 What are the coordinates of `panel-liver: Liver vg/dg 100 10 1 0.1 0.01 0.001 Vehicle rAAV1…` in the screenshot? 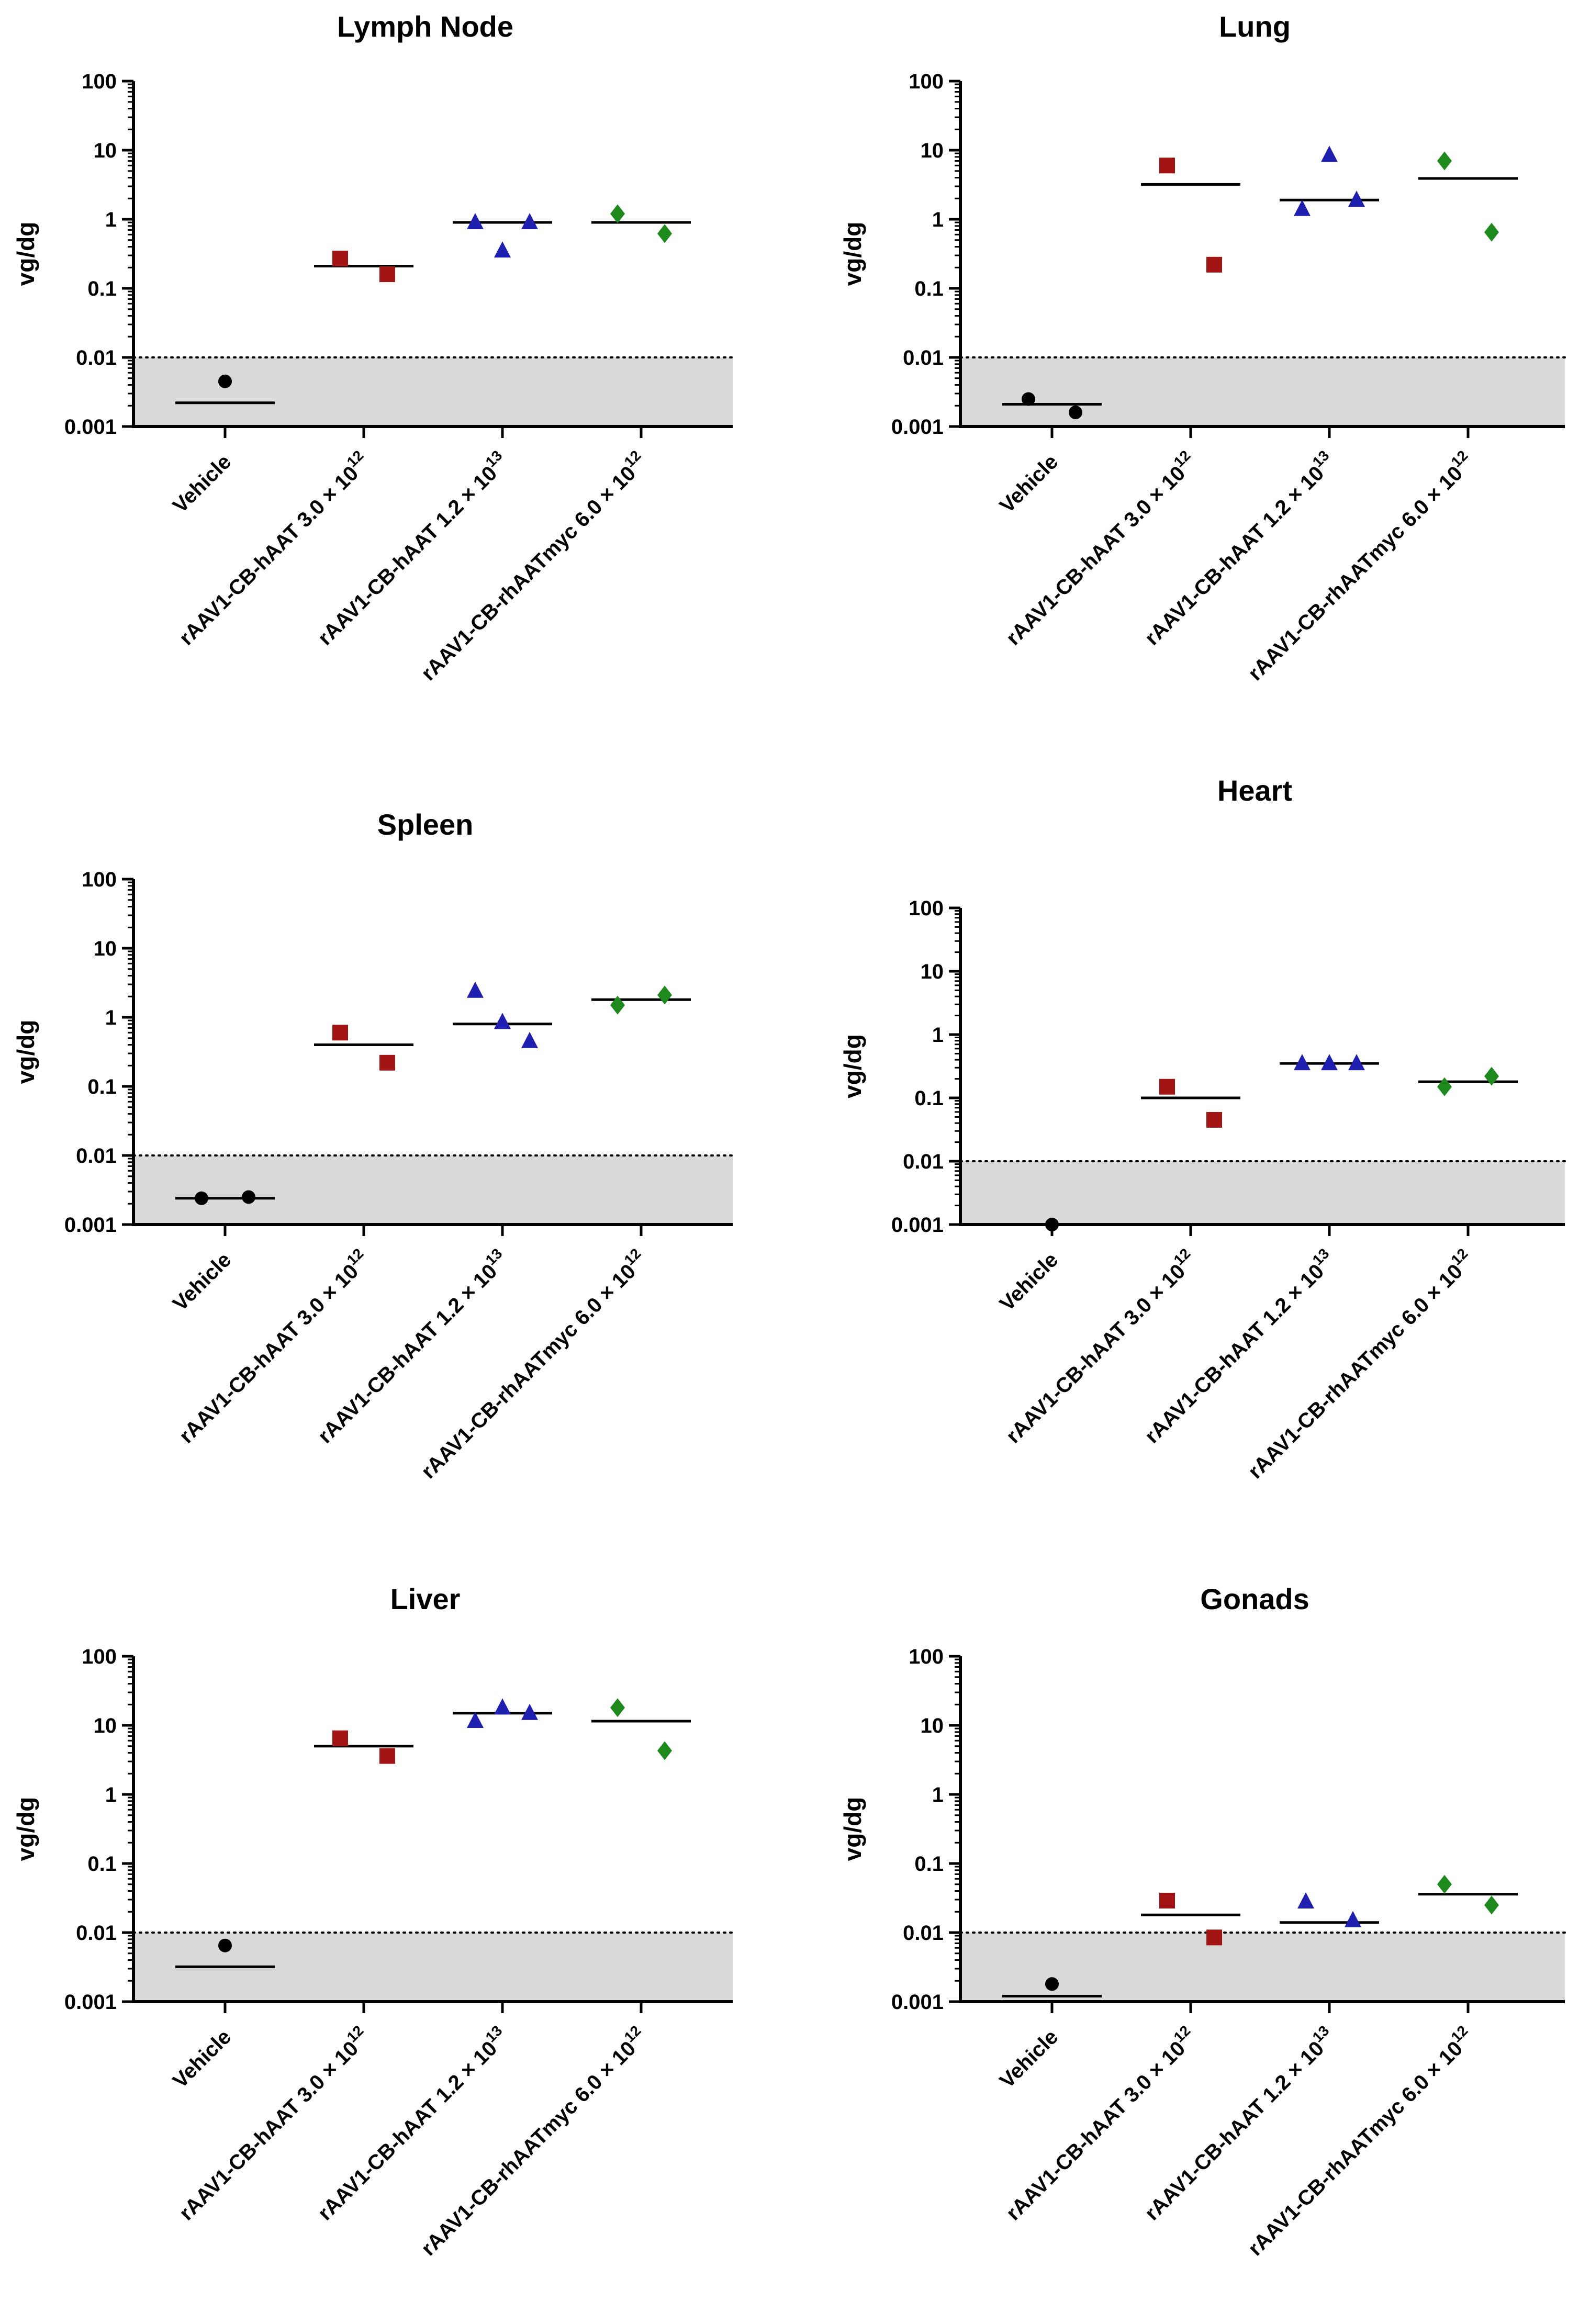 It's located at (373, 1922).